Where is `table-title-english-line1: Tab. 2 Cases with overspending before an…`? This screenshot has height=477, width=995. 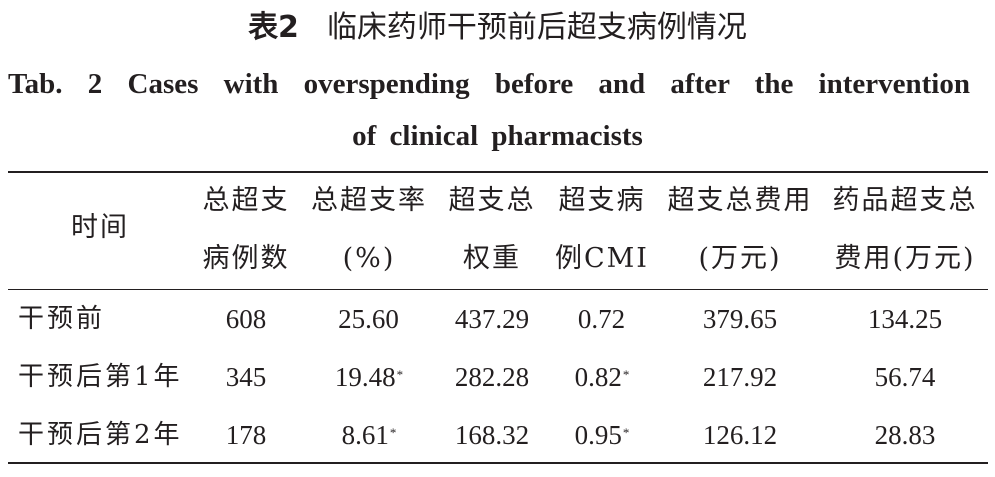
table-title-english-line1: Tab. 2 Cases with overspending before an… is located at coordinates (489, 84).